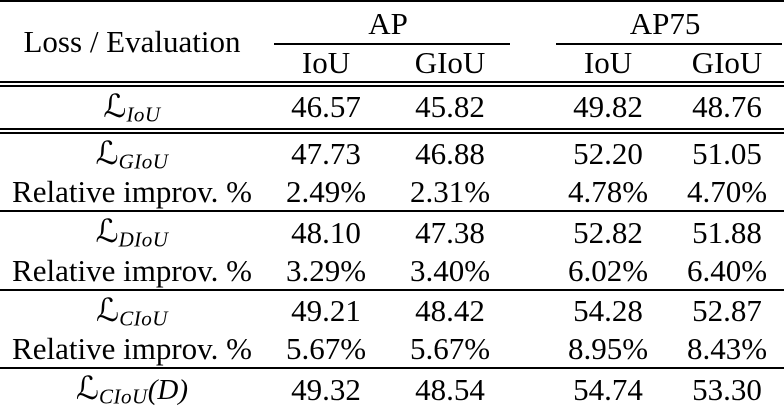 The image size is (784, 412). Describe the element at coordinates (608, 311) in the screenshot. I see `value-cell: 54.28` at that location.